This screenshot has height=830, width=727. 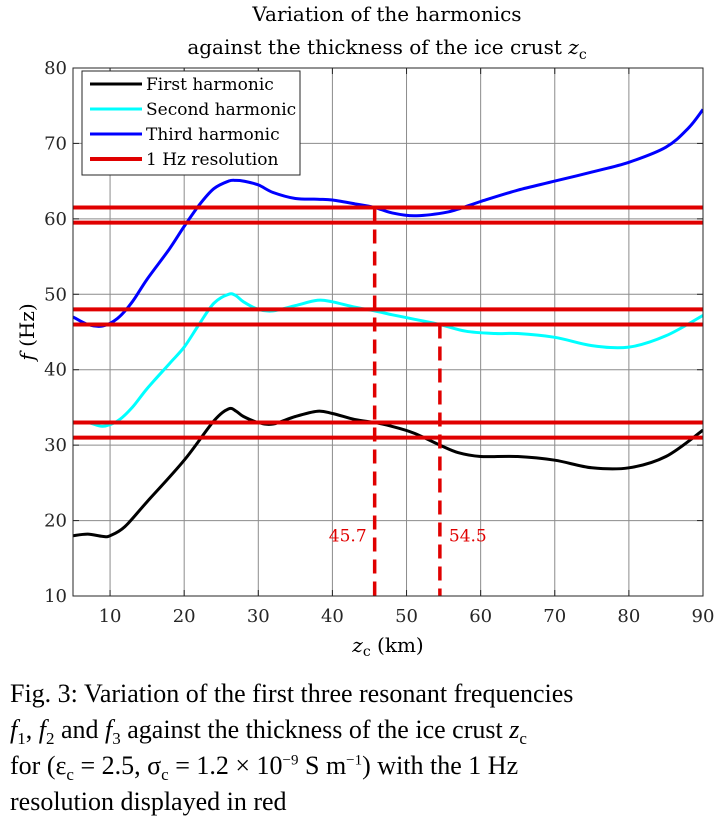 What do you see at coordinates (27, 328) in the screenshot?
I see `y-axis-label-unit: (Hz)` at bounding box center [27, 328].